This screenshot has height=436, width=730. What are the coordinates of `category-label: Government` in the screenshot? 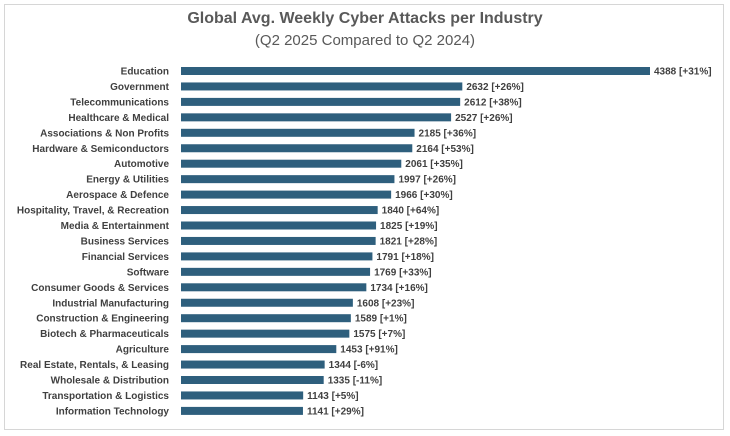 It's located at (140, 87).